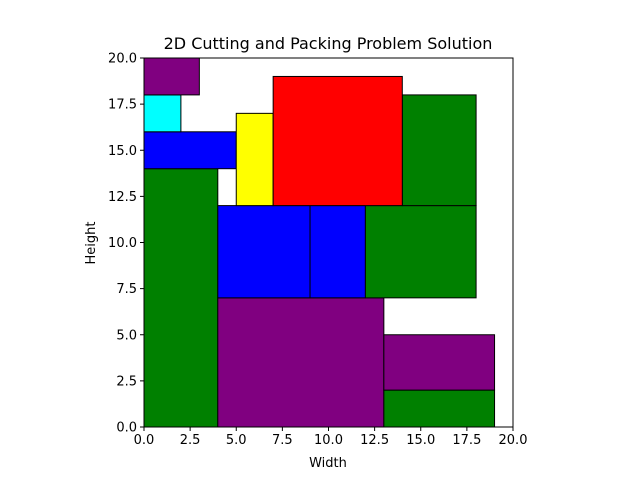 This screenshot has height=480, width=640. I want to click on y-tick-label: 15.0, so click(122, 151).